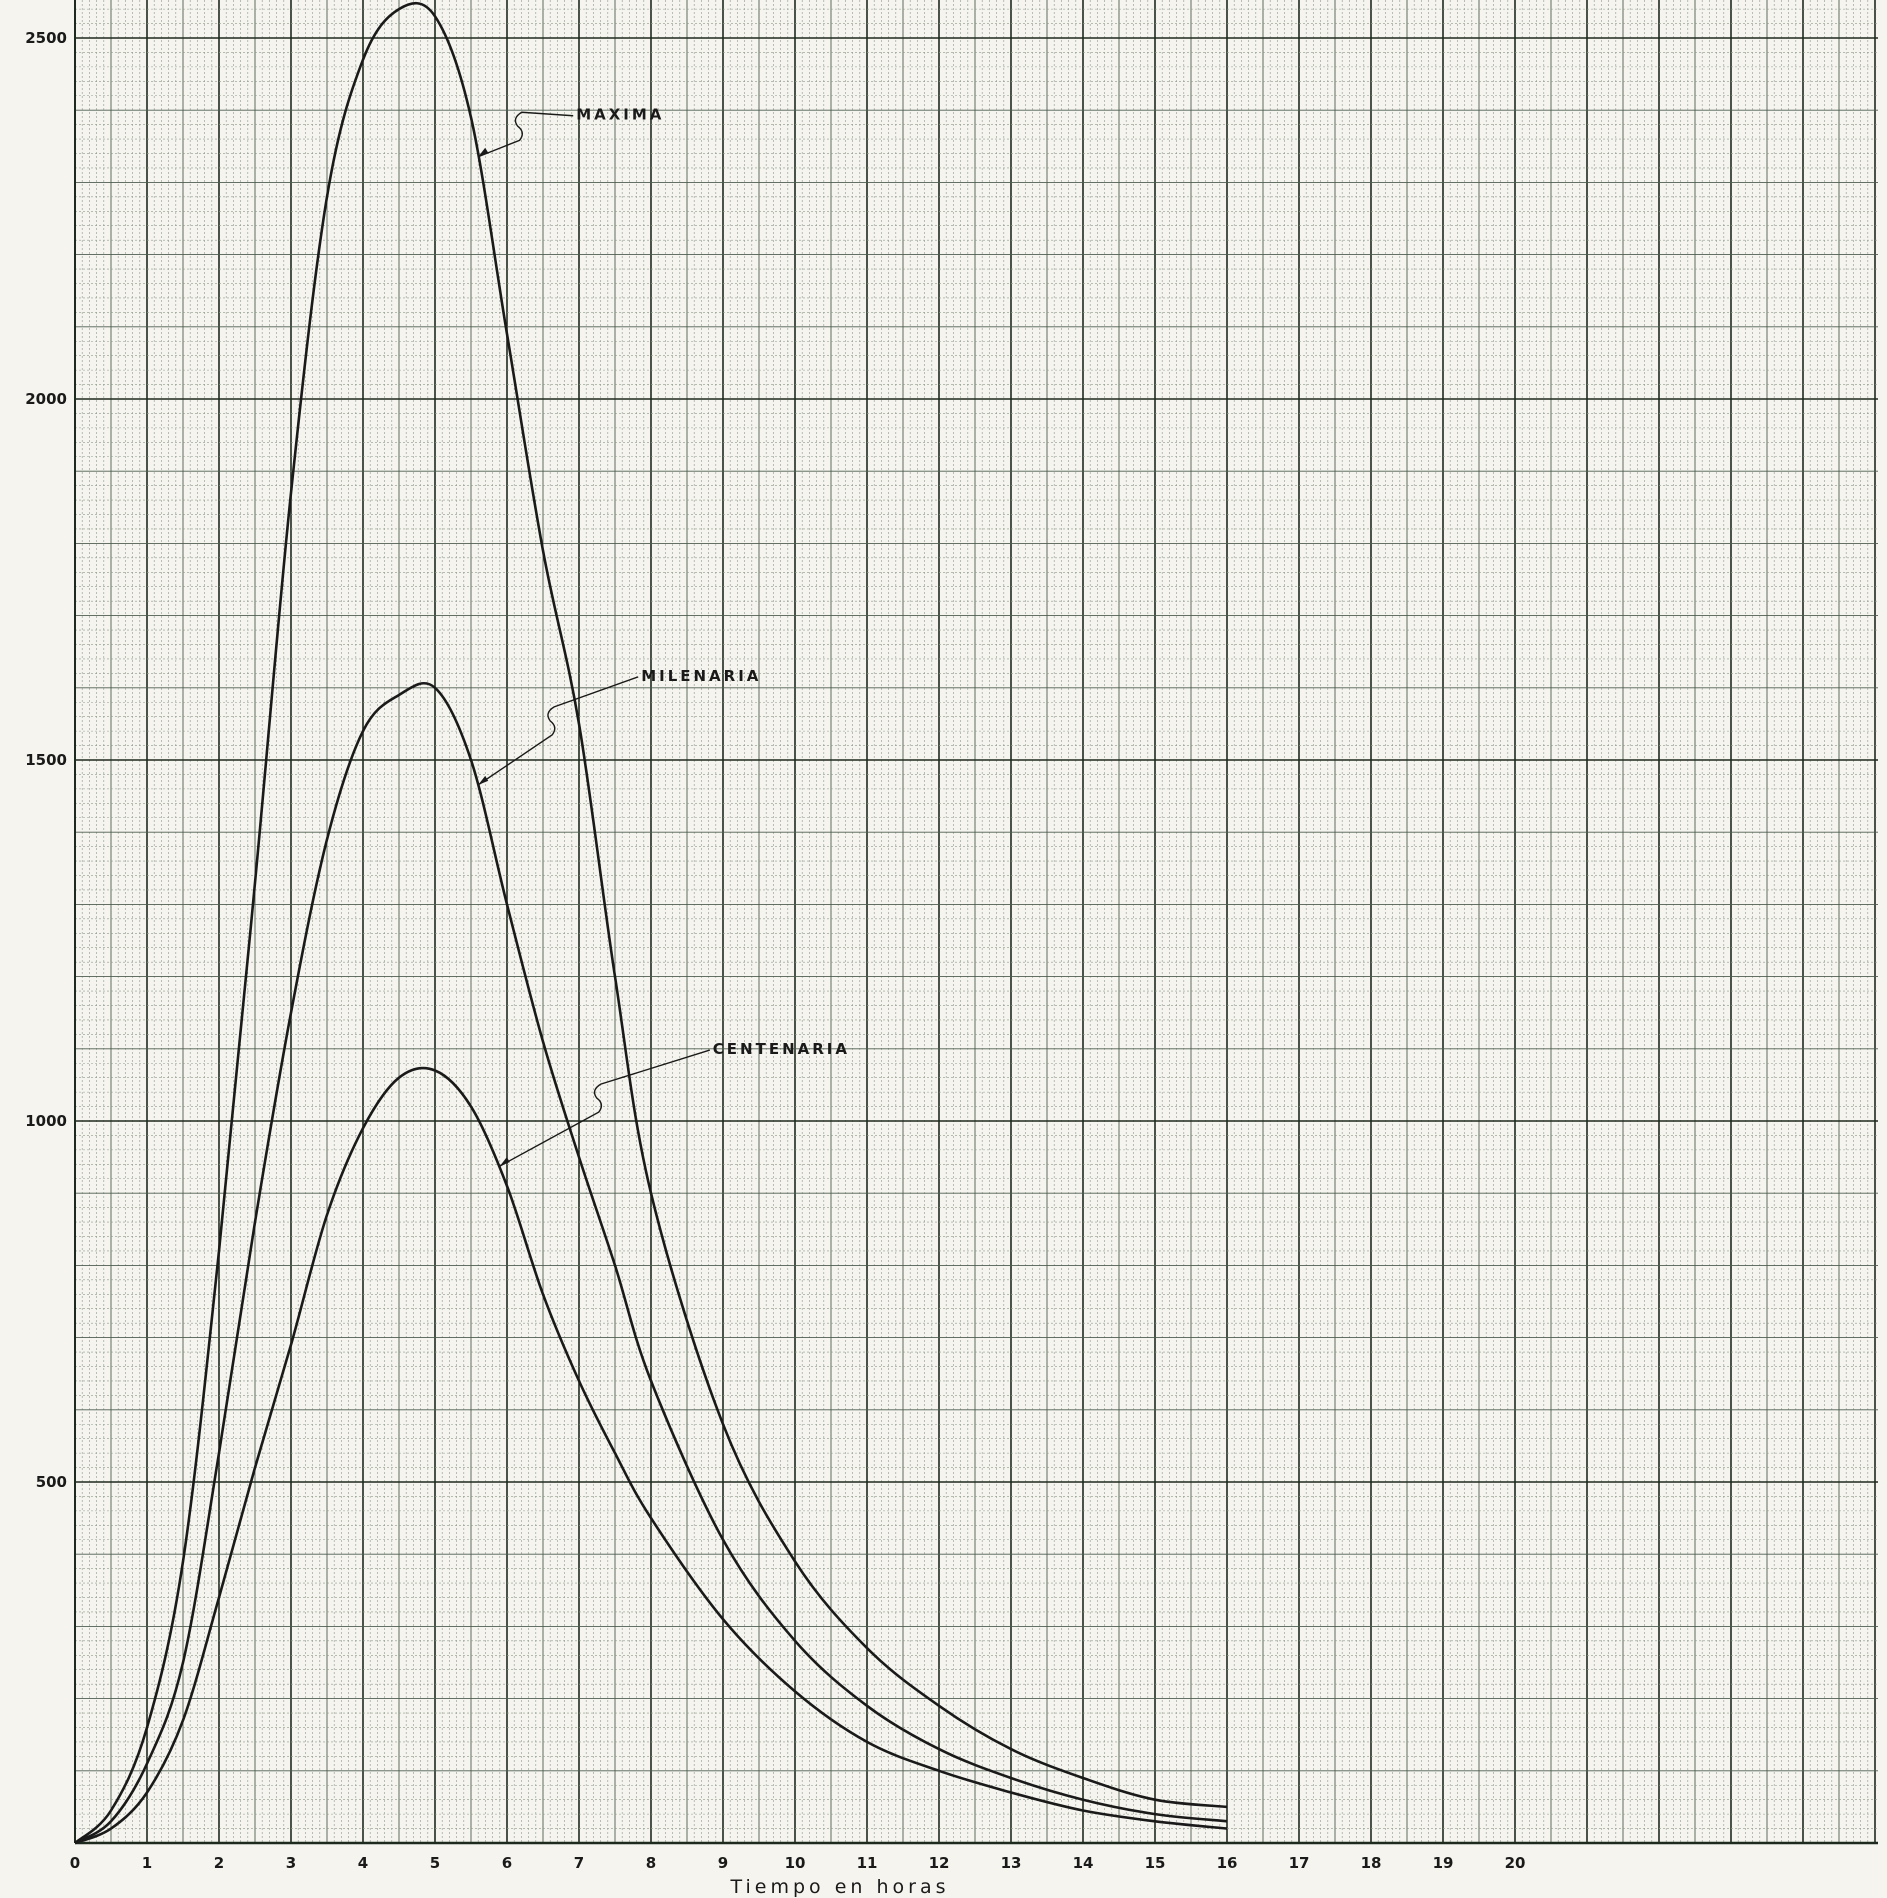  What do you see at coordinates (525, 134) in the screenshot?
I see `annotation-leader-maxima` at bounding box center [525, 134].